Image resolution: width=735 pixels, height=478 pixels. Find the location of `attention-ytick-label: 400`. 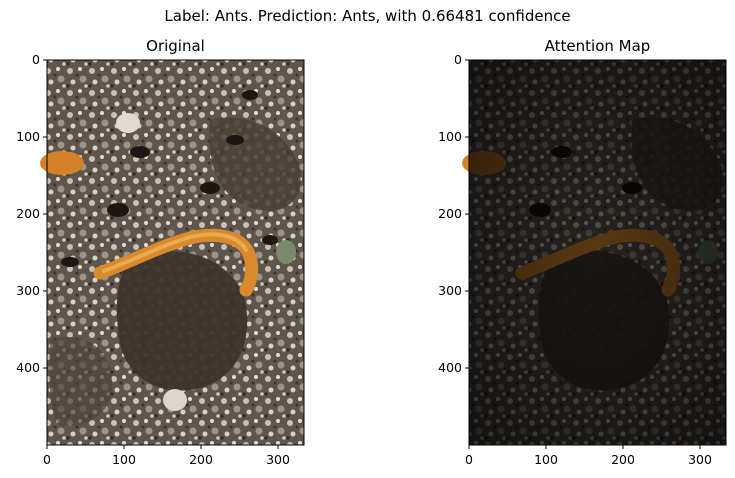

attention-ytick-label: 400 is located at coordinates (450, 367).